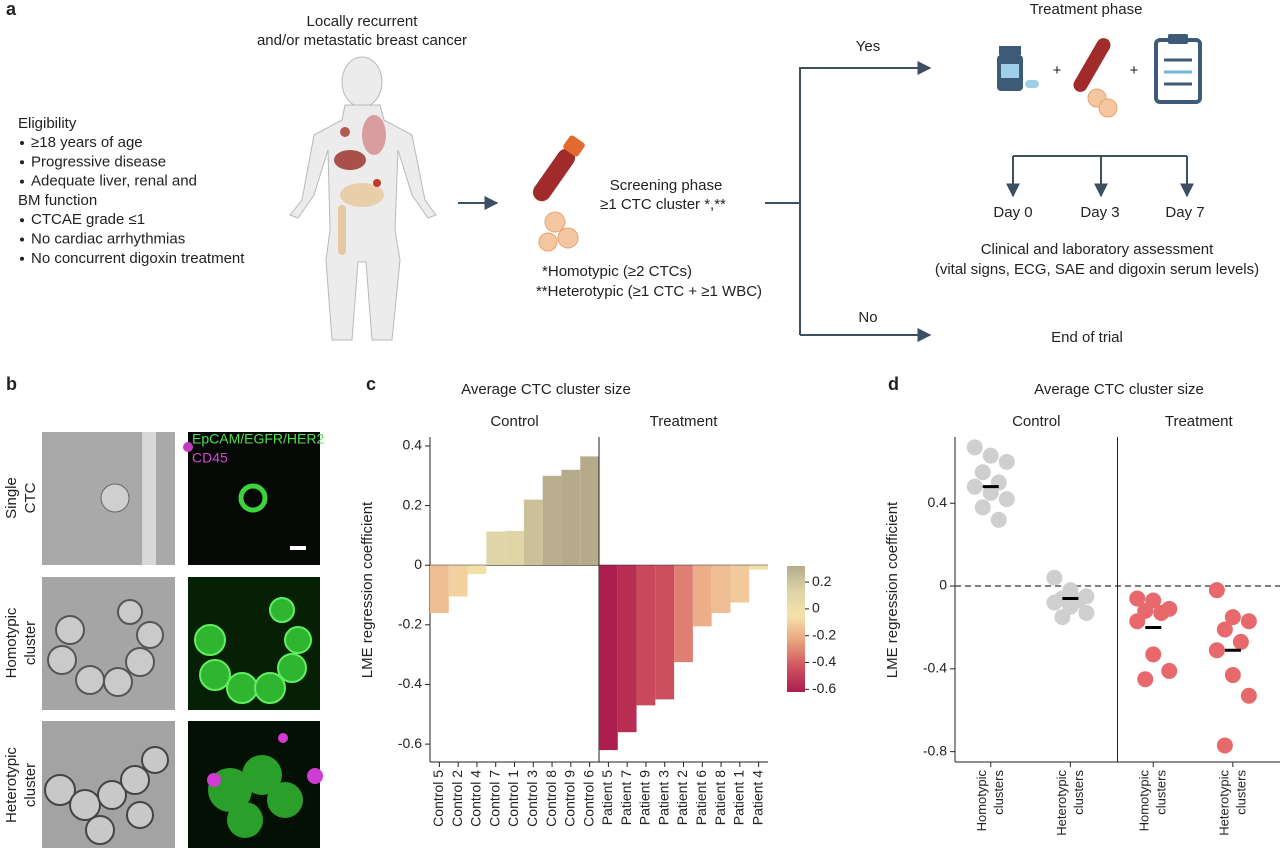  What do you see at coordinates (11, 642) in the screenshot?
I see `row-label: Homotypic` at bounding box center [11, 642].